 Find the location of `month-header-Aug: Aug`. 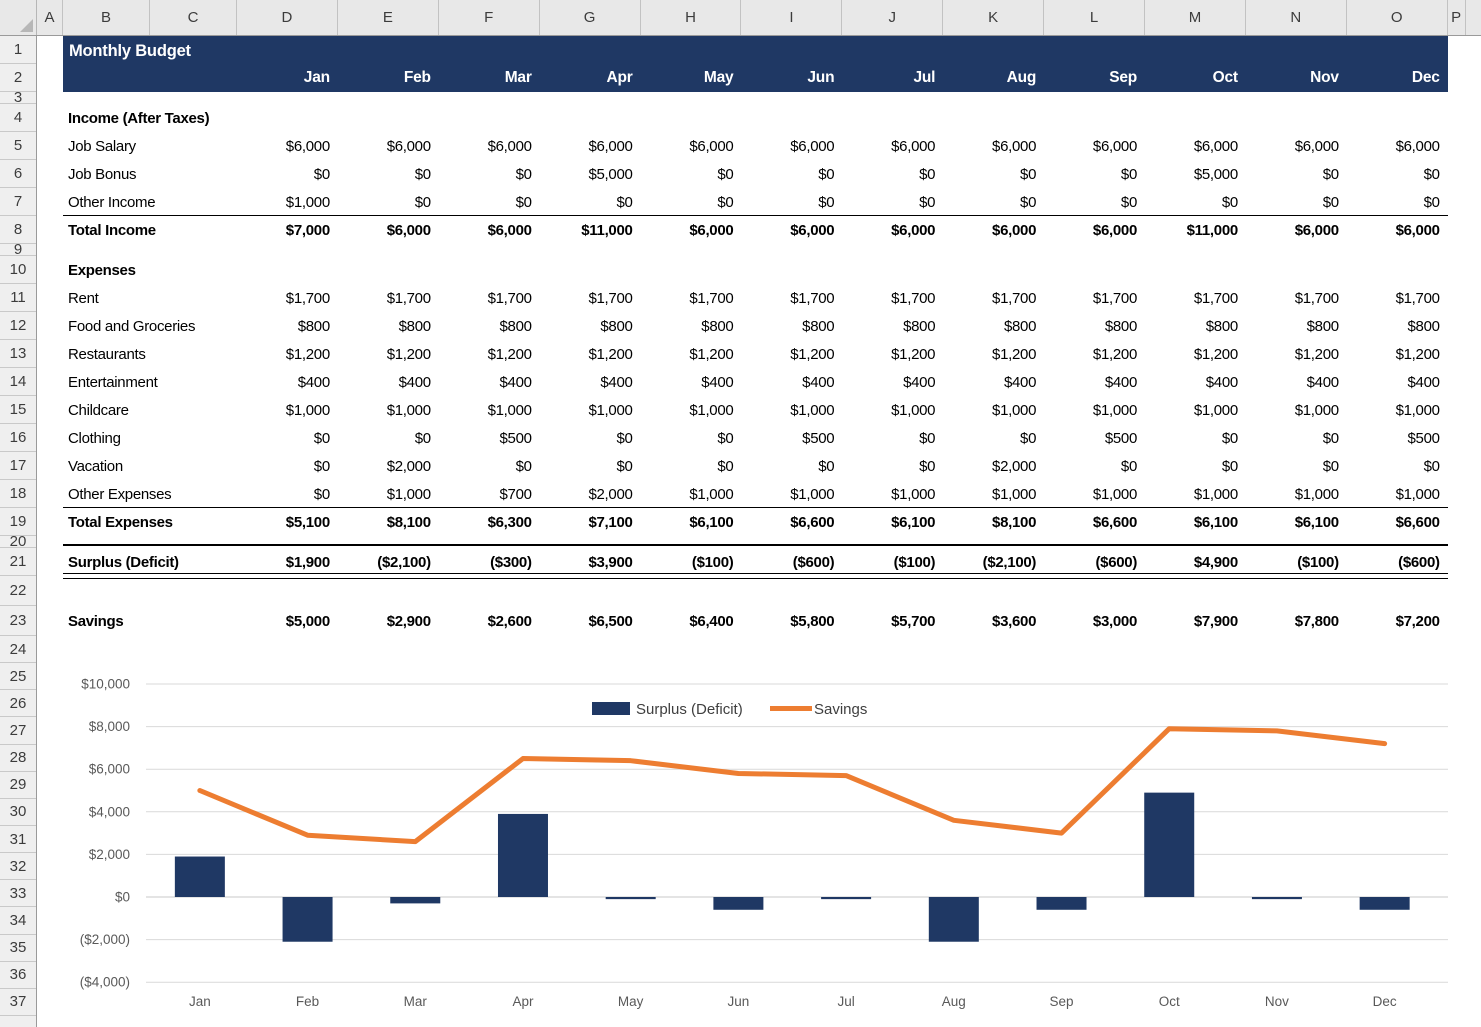

month-header-Aug: Aug is located at coordinates (1021, 77).